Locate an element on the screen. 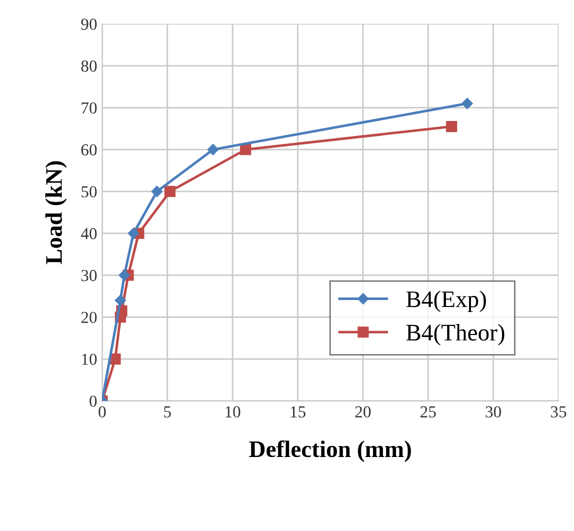 This screenshot has height=531, width=574. y-tick-label: 60 is located at coordinates (89, 150).